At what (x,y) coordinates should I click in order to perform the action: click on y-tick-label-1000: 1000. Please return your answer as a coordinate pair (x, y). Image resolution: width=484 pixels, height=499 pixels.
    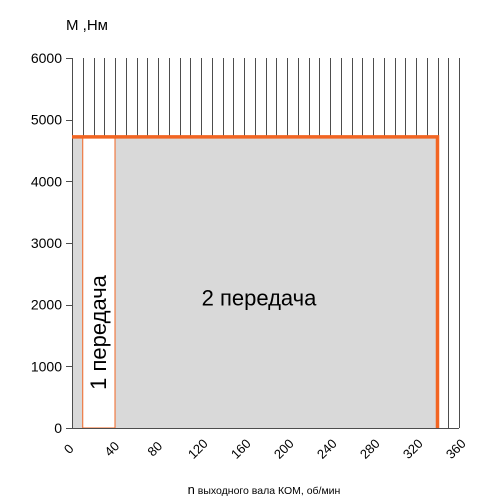
    Looking at the image, I should click on (46, 366).